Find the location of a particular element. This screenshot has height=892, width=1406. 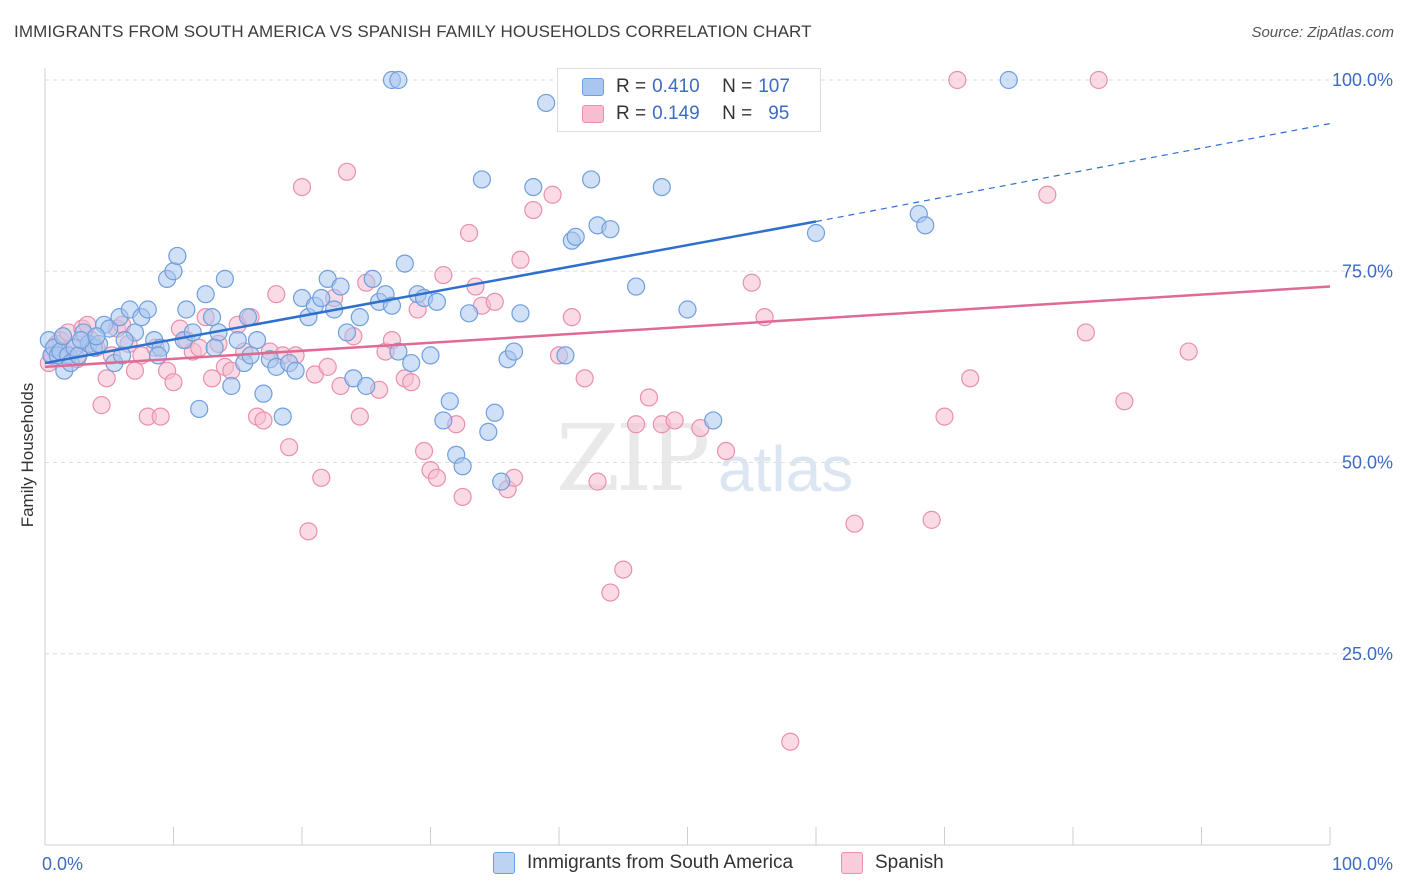

stats-legend-row-pink: R = 0.149 N = 95 is located at coordinates (685, 114).